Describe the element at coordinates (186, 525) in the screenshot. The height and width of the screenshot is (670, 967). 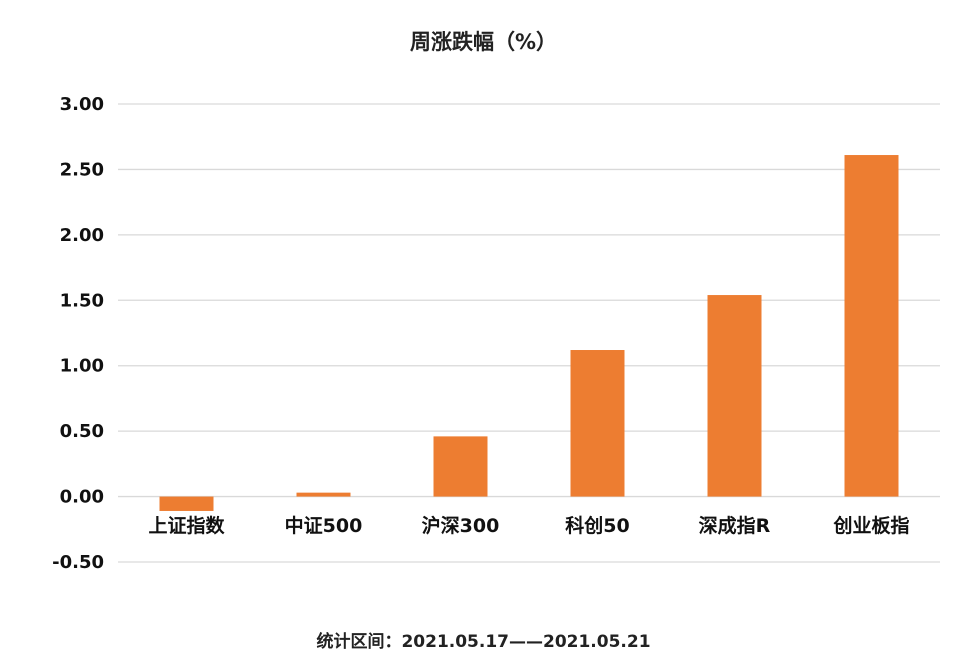
I see `x-category-label: 上证指数` at that location.